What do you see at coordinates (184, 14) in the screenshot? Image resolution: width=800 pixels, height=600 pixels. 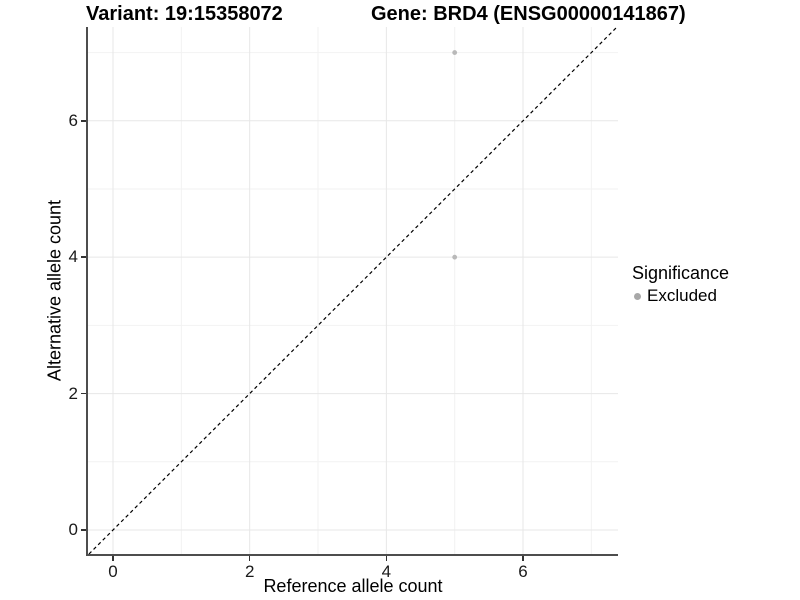 I see `plot-title-variant: Variant: 19:15358072` at bounding box center [184, 14].